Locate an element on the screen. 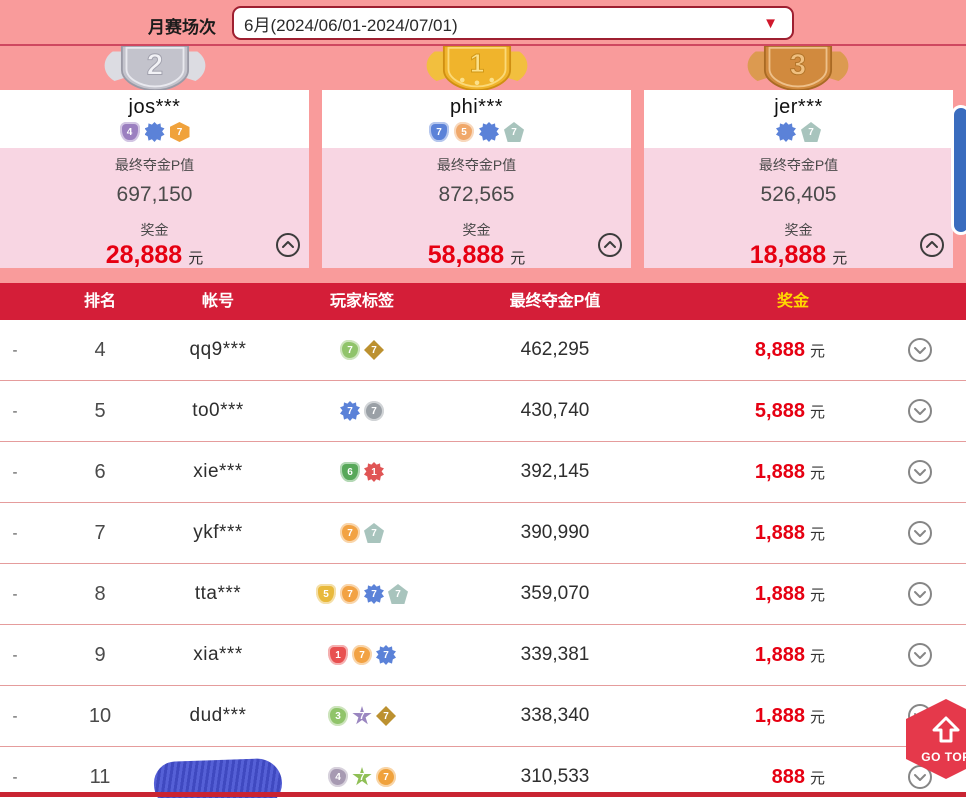 This screenshot has width=966, height=798. trophy-badge-icon: 1 is located at coordinates (338, 655).